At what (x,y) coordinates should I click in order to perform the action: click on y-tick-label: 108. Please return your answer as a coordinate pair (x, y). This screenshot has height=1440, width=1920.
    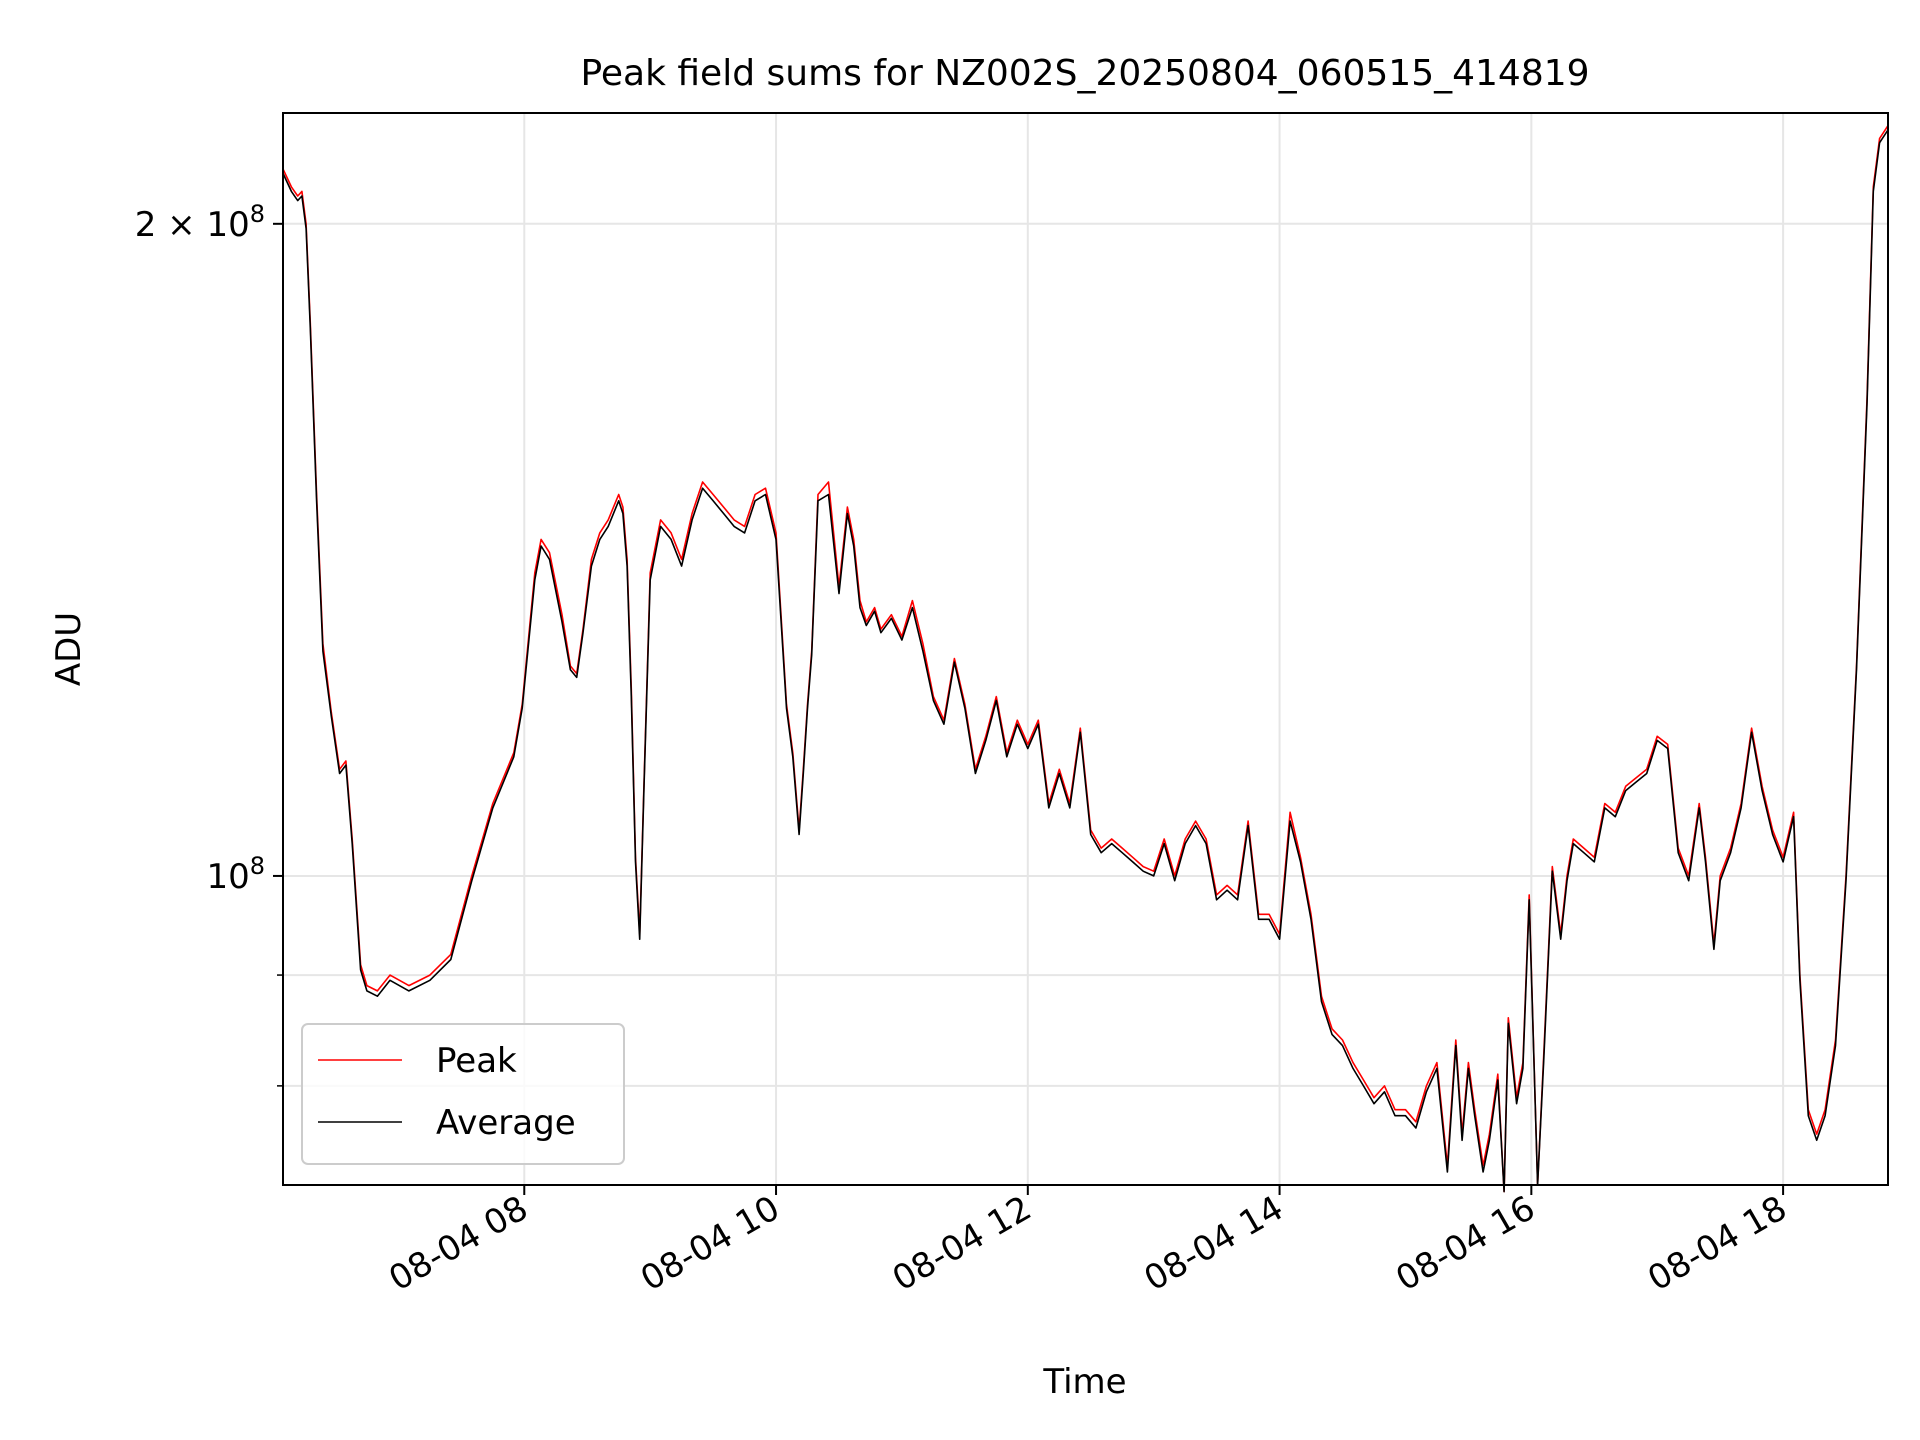
    Looking at the image, I should click on (235, 874).